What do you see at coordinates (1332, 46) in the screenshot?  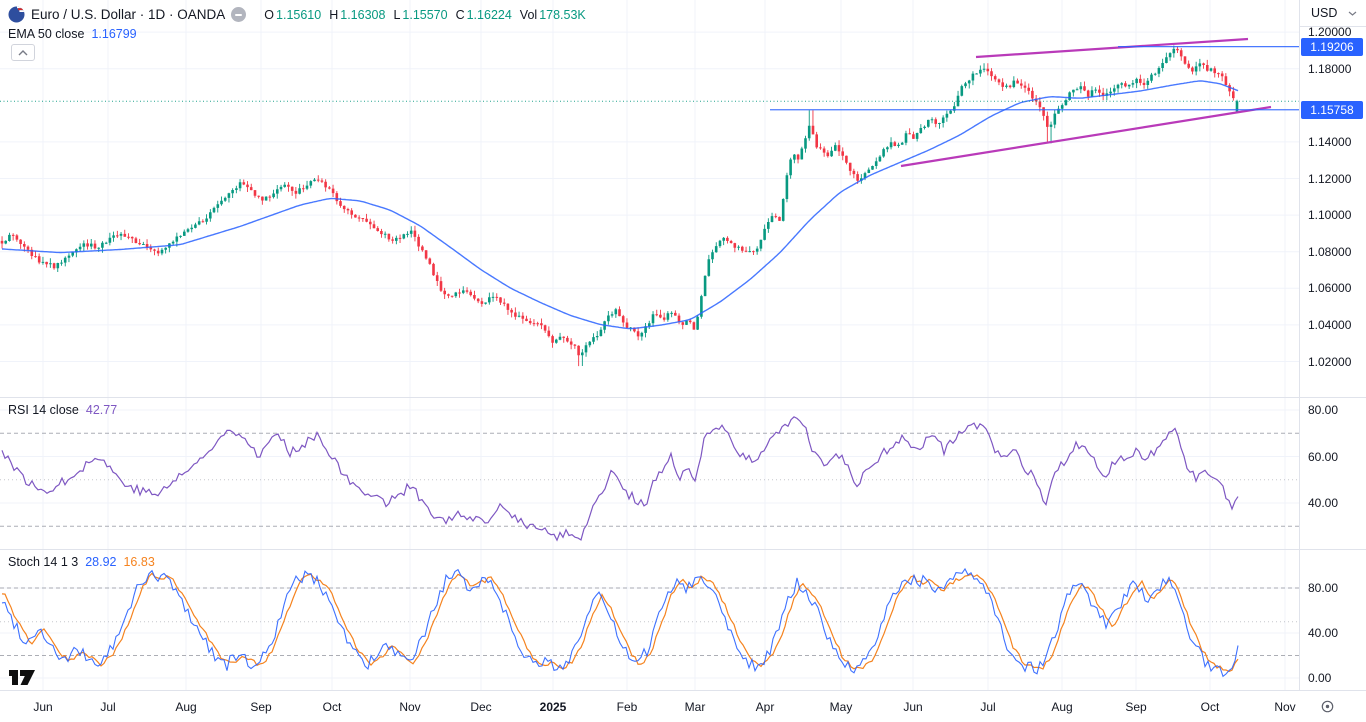 I see `price-alert-label: 1.19206` at bounding box center [1332, 46].